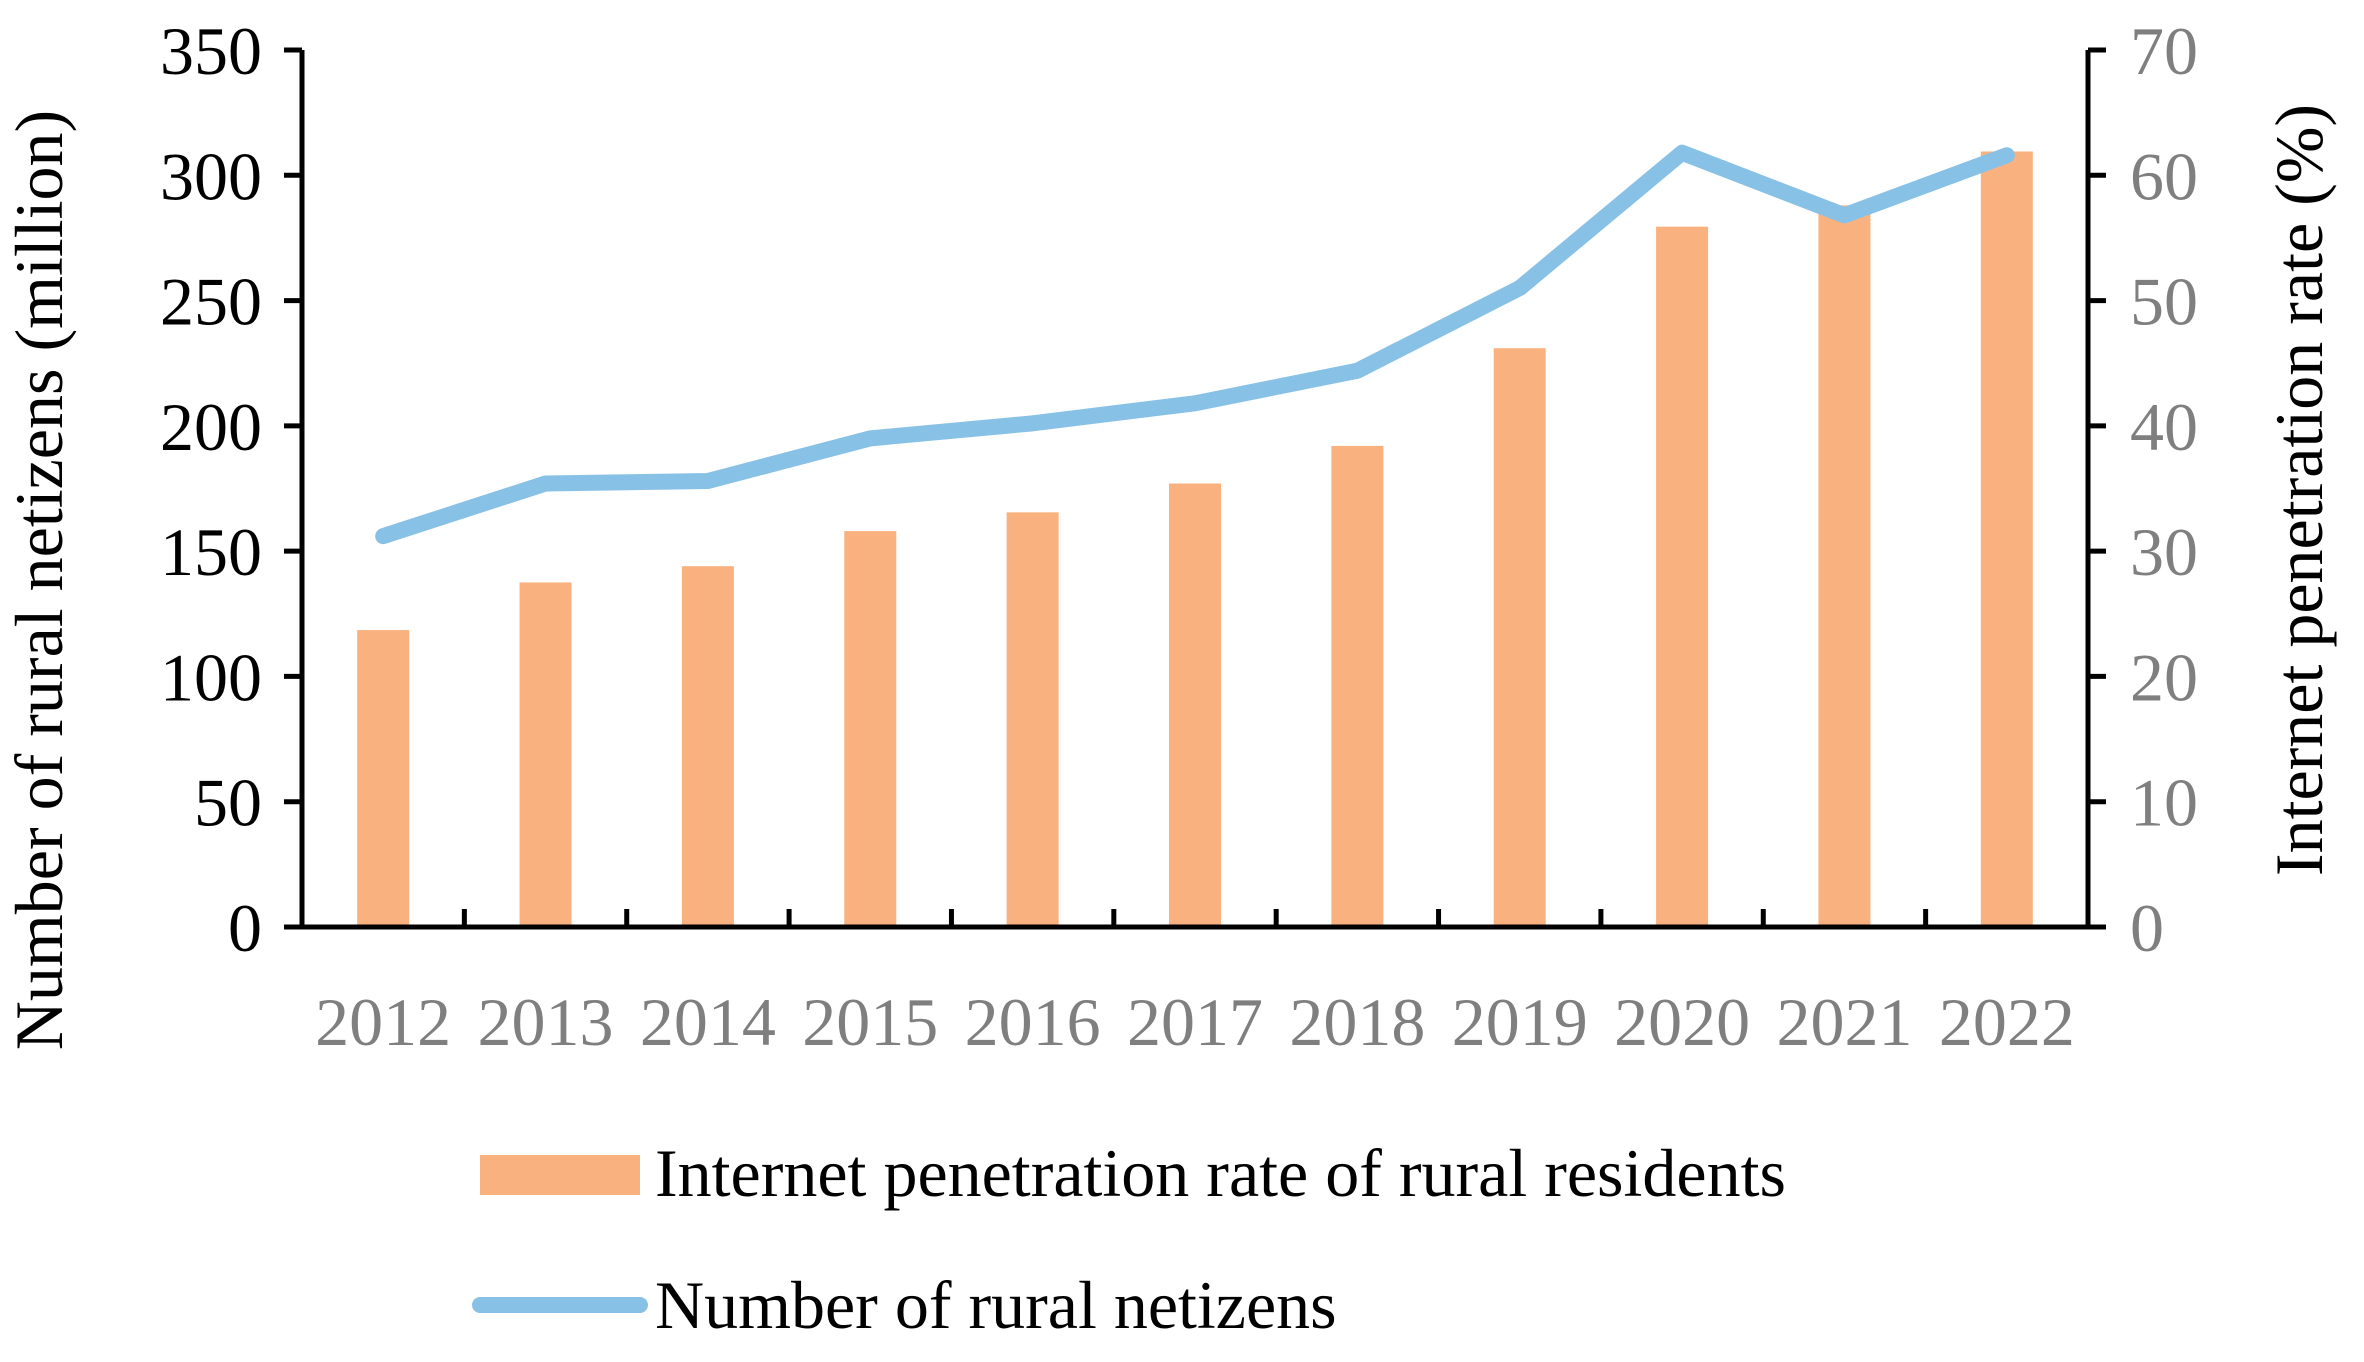 Image resolution: width=2364 pixels, height=1362 pixels. I want to click on x-tick-label: 2022, so click(2007, 1022).